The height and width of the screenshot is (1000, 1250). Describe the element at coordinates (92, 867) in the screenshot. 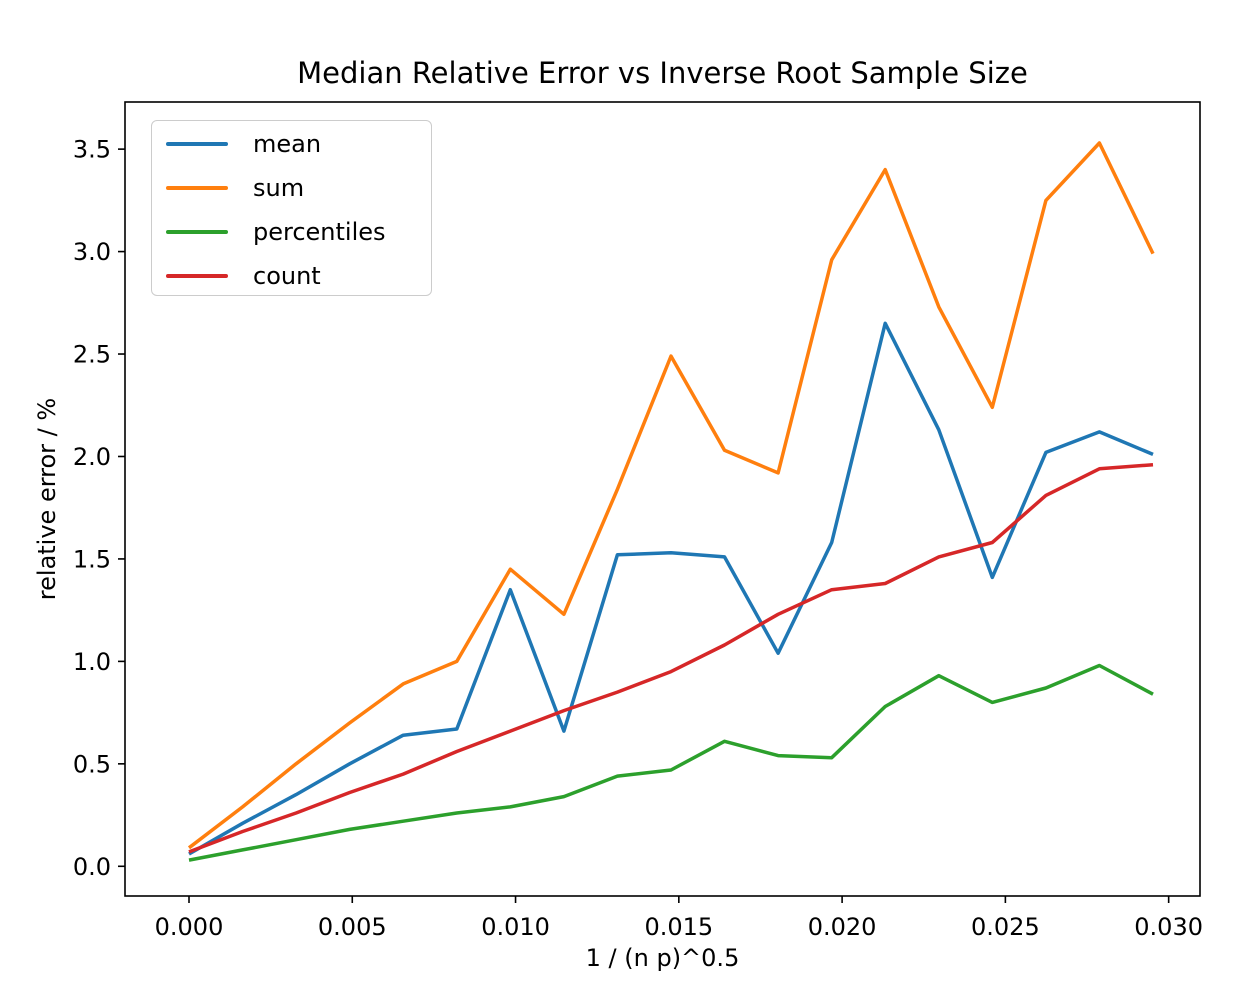

I see `y-tick-label: 0.0` at that location.